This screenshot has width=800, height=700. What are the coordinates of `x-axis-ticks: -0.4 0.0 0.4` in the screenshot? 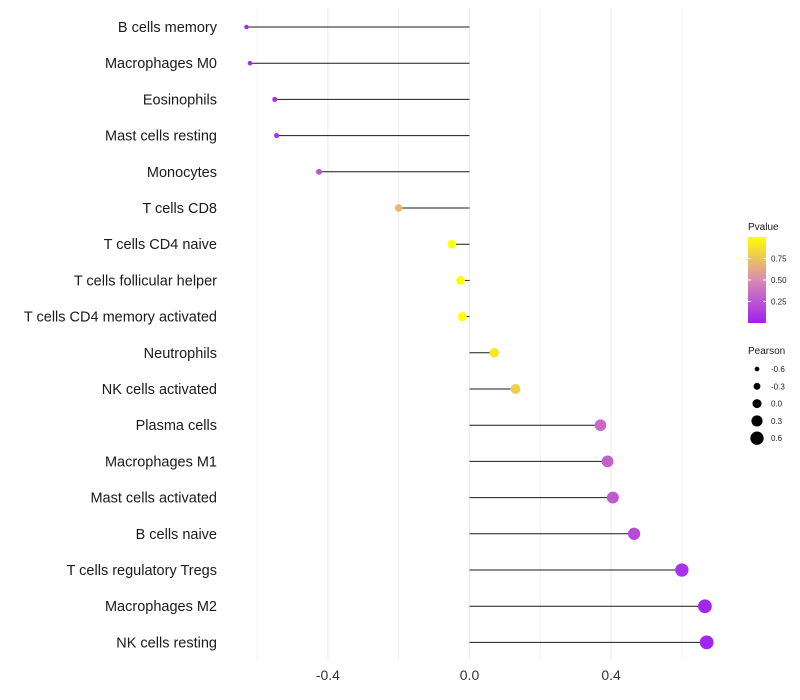 It's located at (468, 675).